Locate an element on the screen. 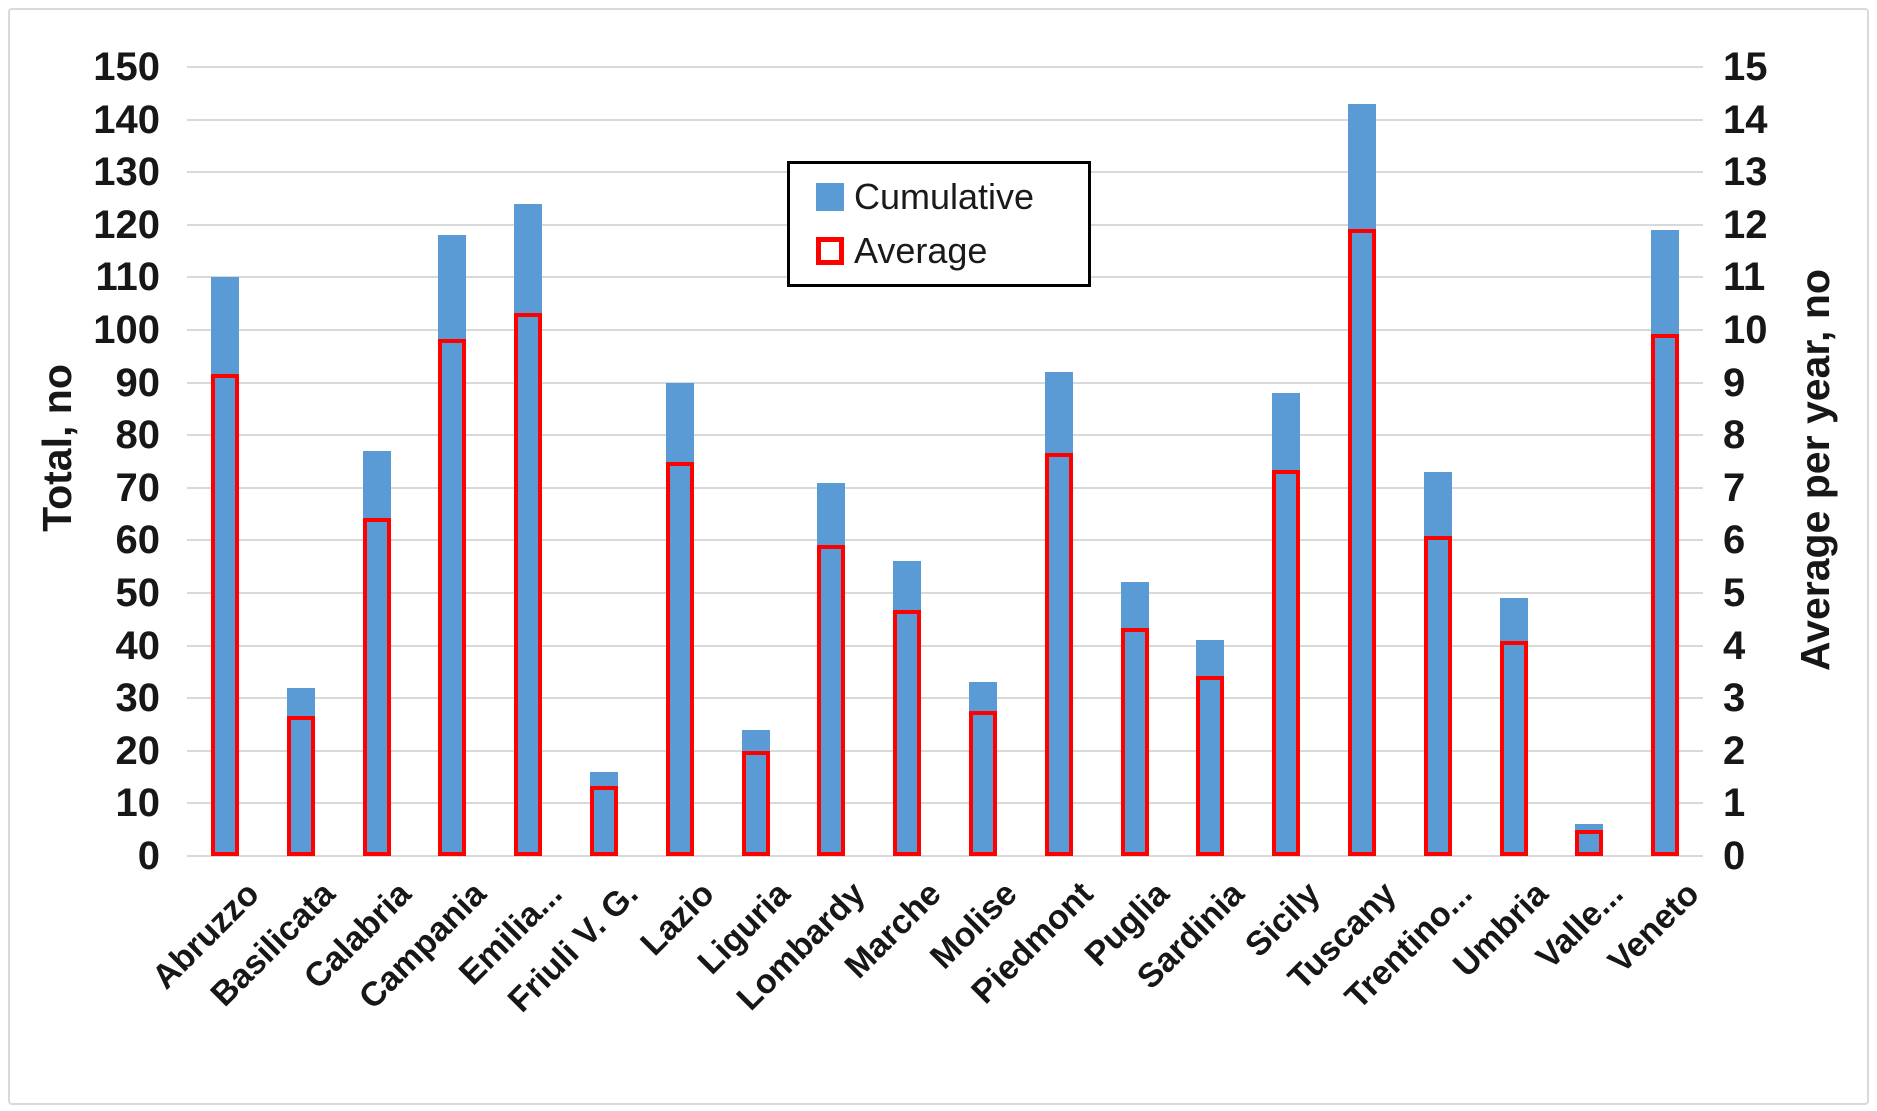 The width and height of the screenshot is (1877, 1111). y-tick-label-right: 1 is located at coordinates (1734, 803).